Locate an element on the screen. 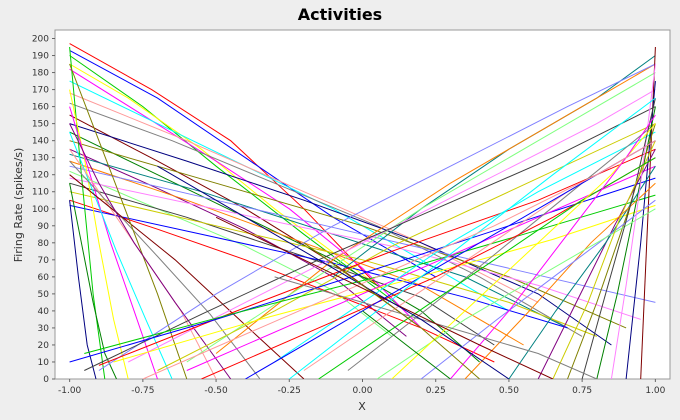 This screenshot has height=420, width=680. x-tick-label: -0.25 is located at coordinates (289, 391).